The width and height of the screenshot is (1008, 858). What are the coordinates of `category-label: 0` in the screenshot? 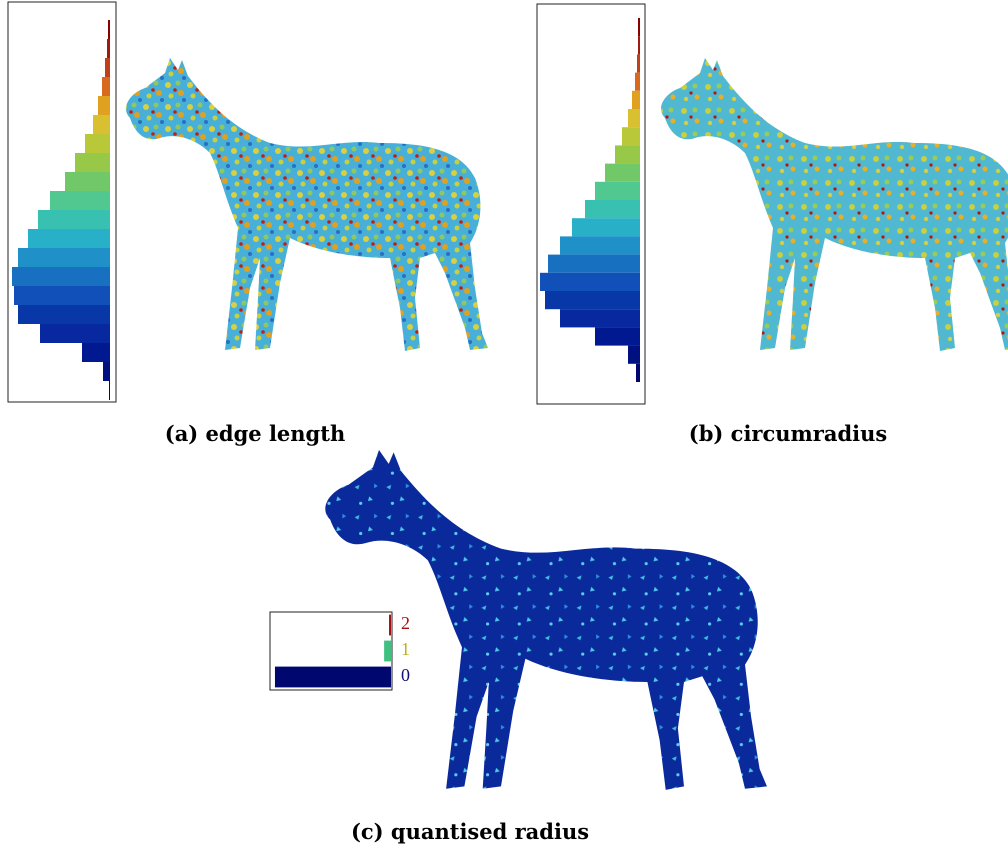 It's located at (405, 675).